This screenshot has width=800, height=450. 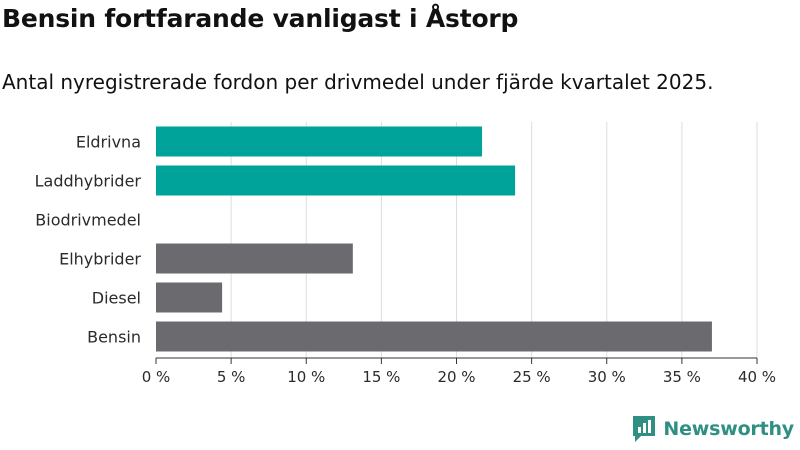 I want to click on bar-elhybrider, so click(x=254, y=258).